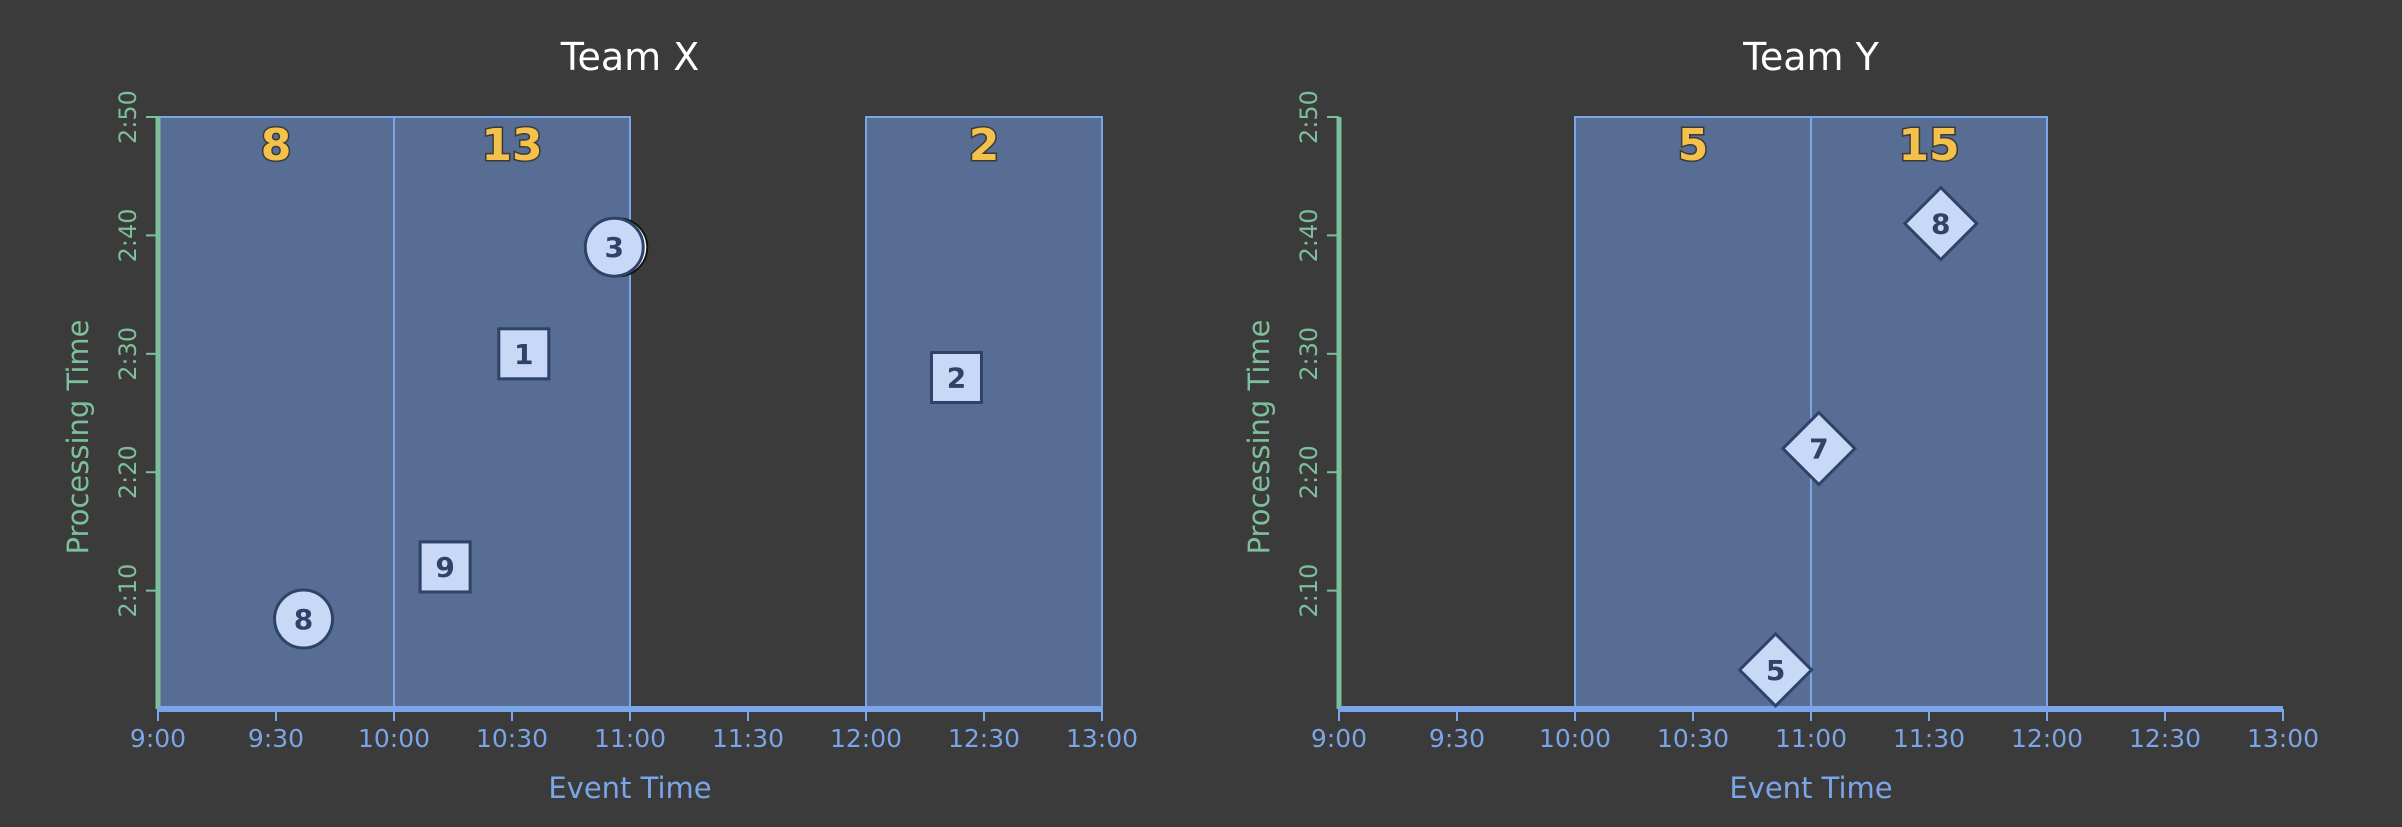  I want to click on window-count: 5, so click(1693, 145).